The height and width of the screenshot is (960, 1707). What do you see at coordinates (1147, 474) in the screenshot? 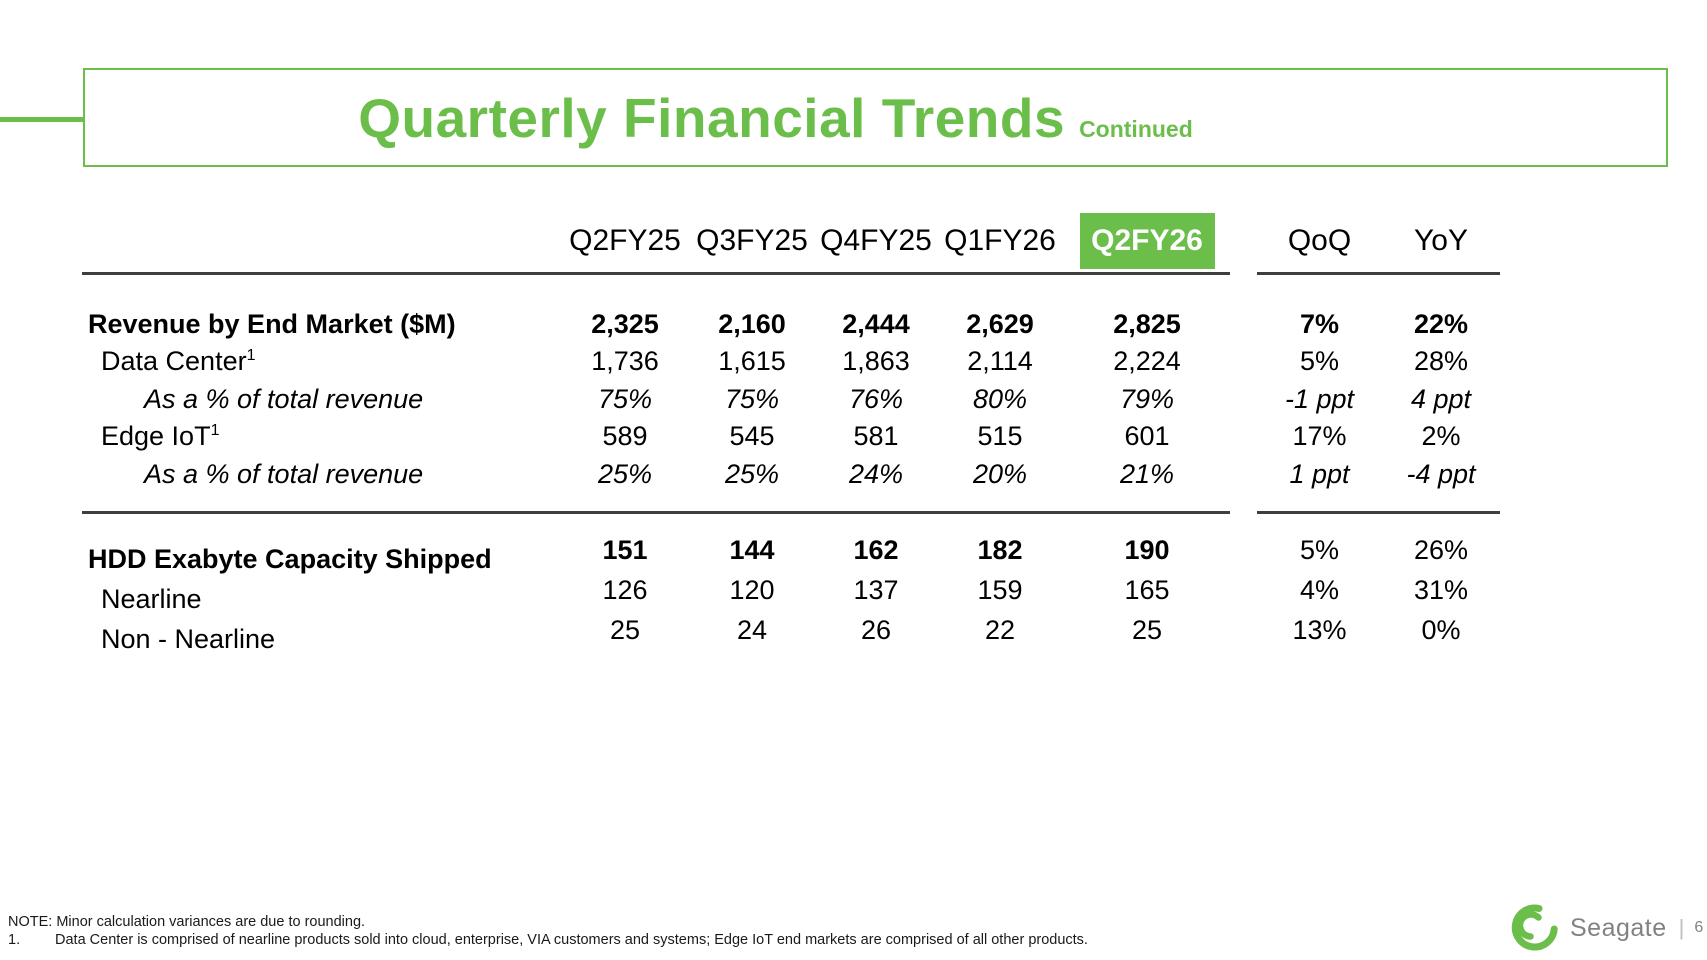
I see `cell-value-highlighted: 21%` at bounding box center [1147, 474].